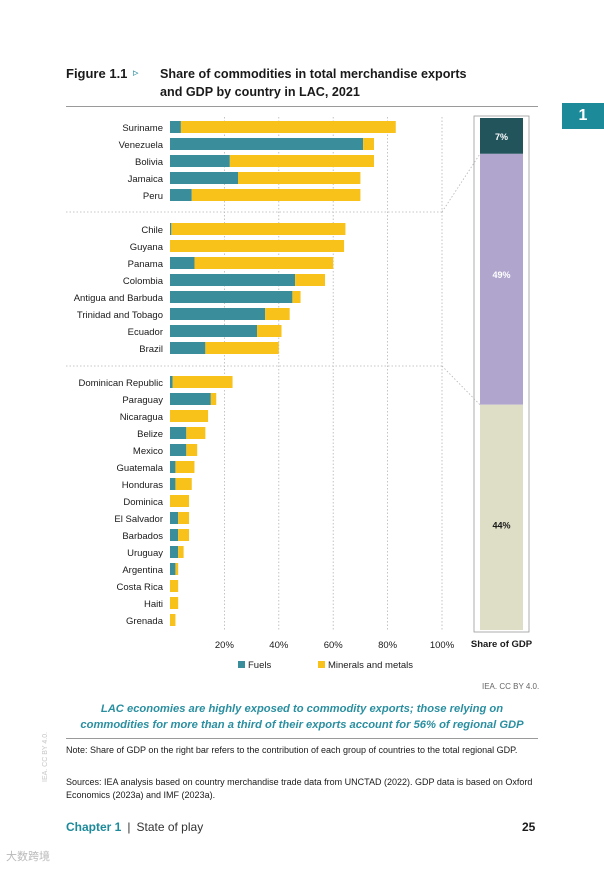 The image size is (604, 869). I want to click on category-label: Peru, so click(153, 196).